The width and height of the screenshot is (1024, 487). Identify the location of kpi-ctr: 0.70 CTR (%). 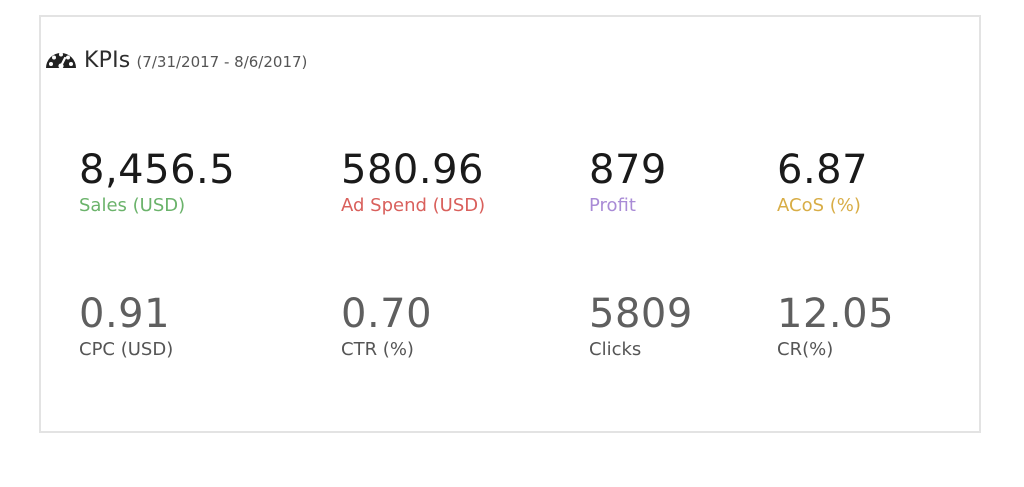
(386, 326).